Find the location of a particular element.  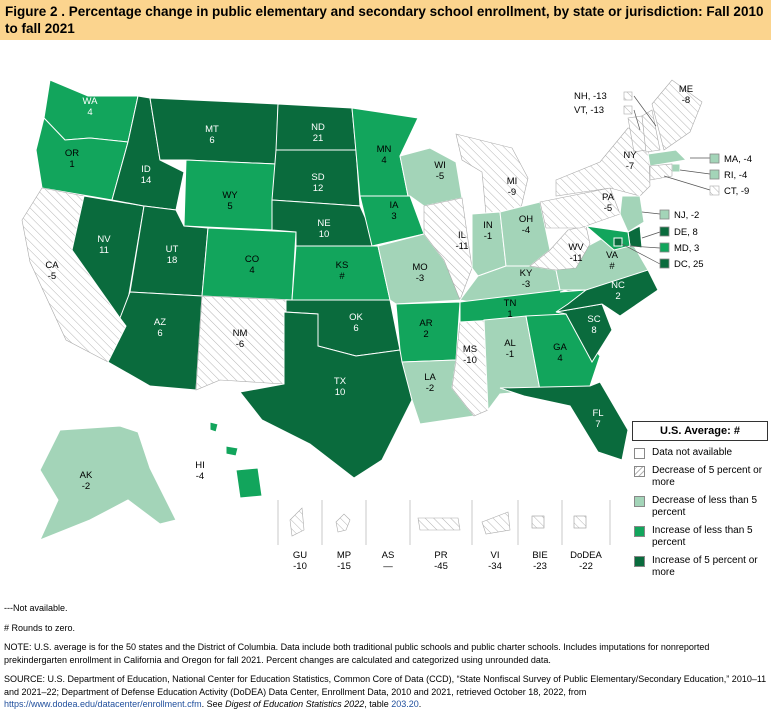

swatch-RI is located at coordinates (714, 174).